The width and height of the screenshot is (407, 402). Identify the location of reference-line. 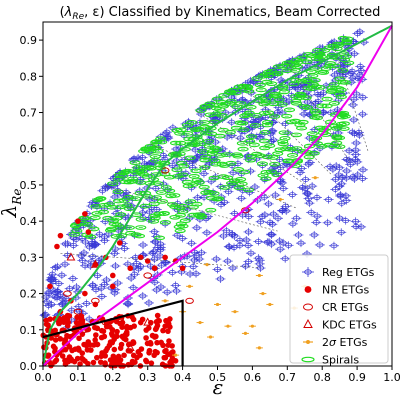
(255, 151).